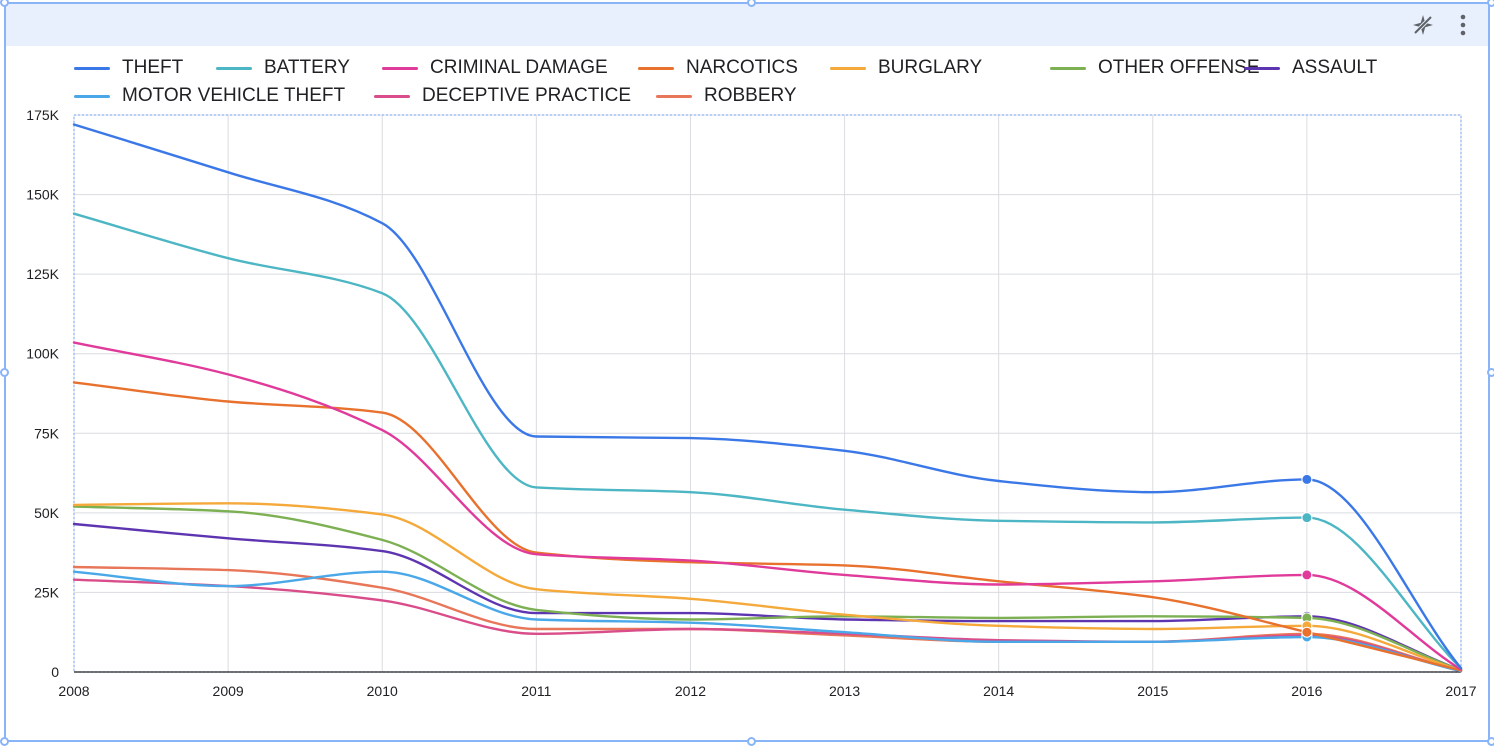 This screenshot has height=746, width=1494. I want to click on resize-handle-bottom, so click(751, 741).